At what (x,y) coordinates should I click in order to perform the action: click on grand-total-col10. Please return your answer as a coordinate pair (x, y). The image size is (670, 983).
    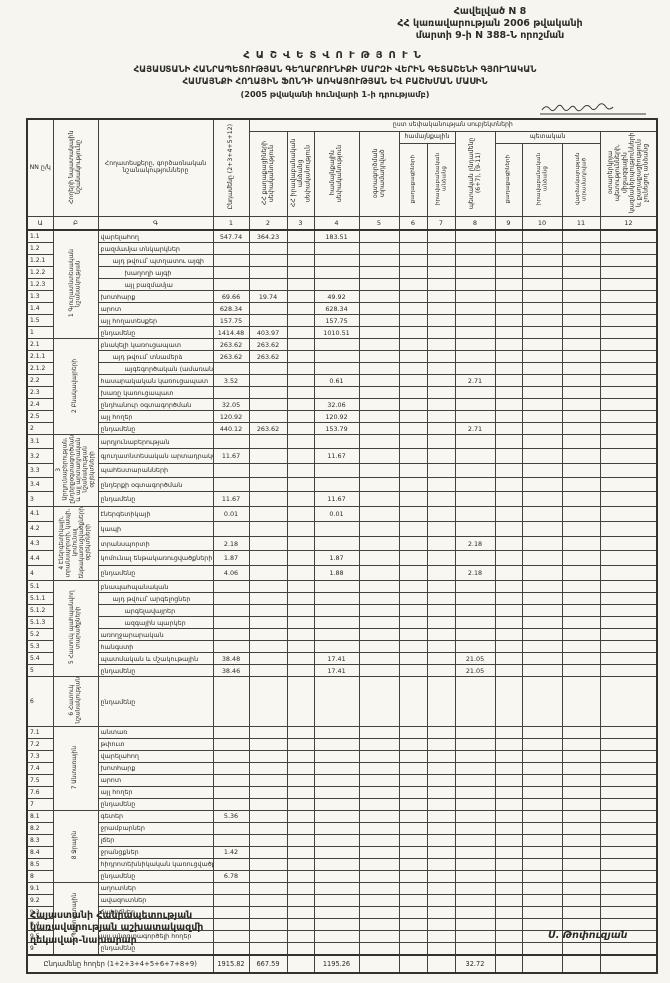
    Looking at the image, I should click on (542, 963).